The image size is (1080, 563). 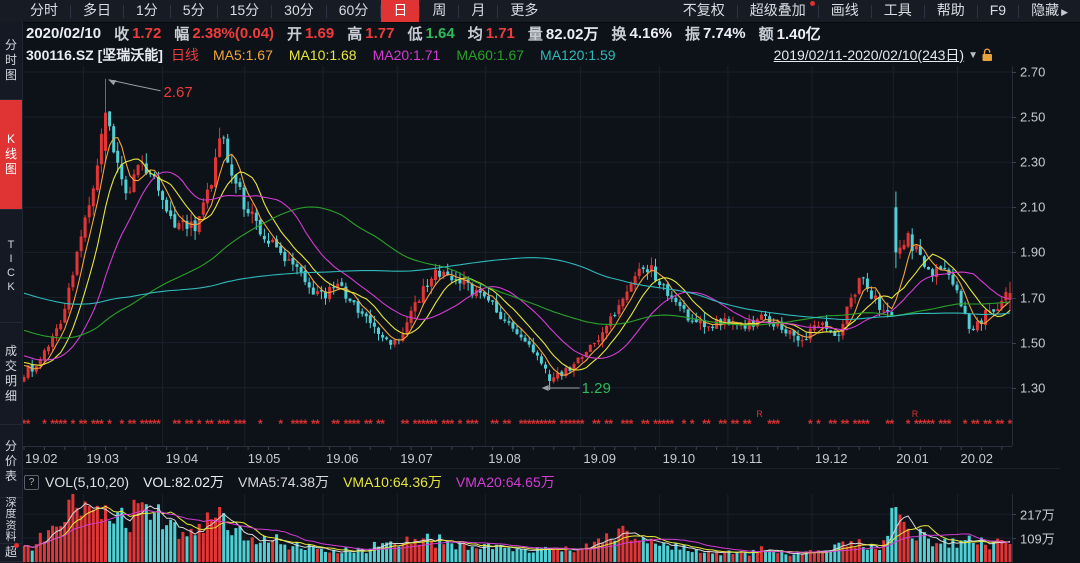 I want to click on period-tab-week: 周, so click(x=439, y=10).